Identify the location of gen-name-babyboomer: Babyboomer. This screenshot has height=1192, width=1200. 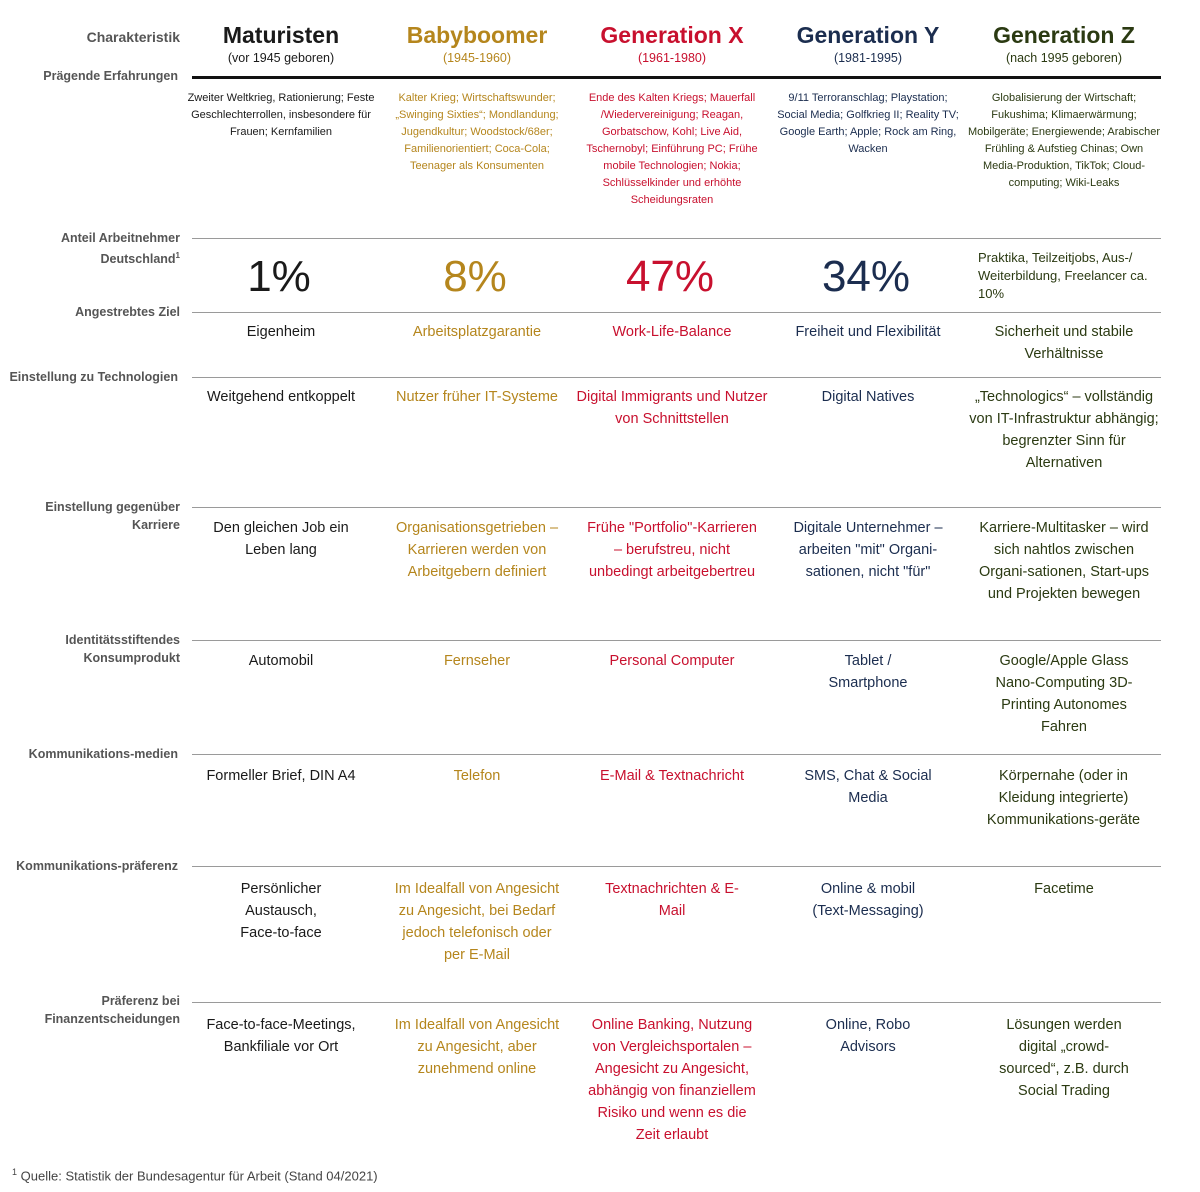
(477, 35).